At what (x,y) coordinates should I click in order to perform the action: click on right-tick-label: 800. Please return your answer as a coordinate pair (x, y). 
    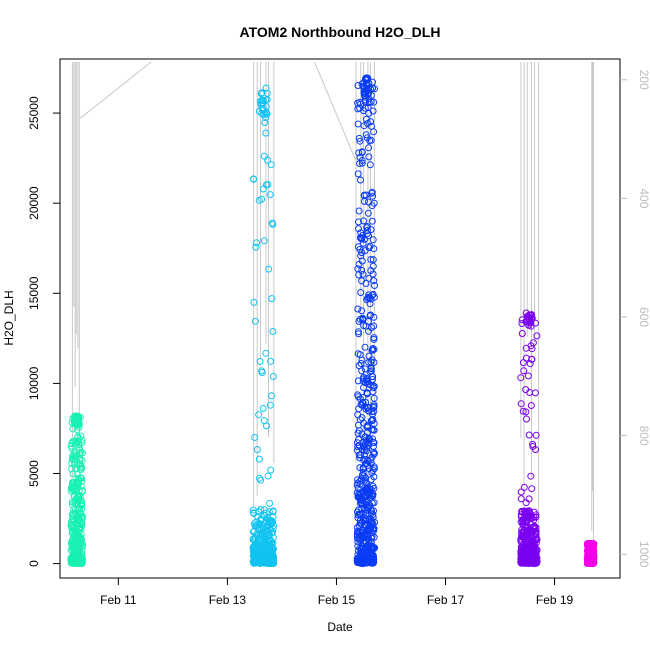
    Looking at the image, I should click on (643, 436).